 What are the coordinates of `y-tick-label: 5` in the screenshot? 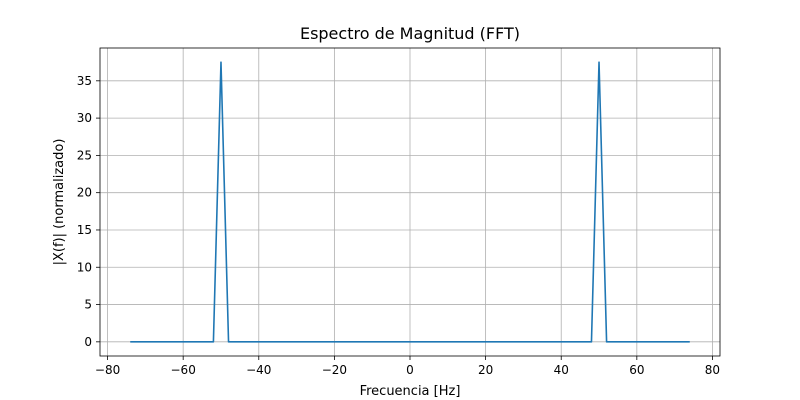 It's located at (88, 305).